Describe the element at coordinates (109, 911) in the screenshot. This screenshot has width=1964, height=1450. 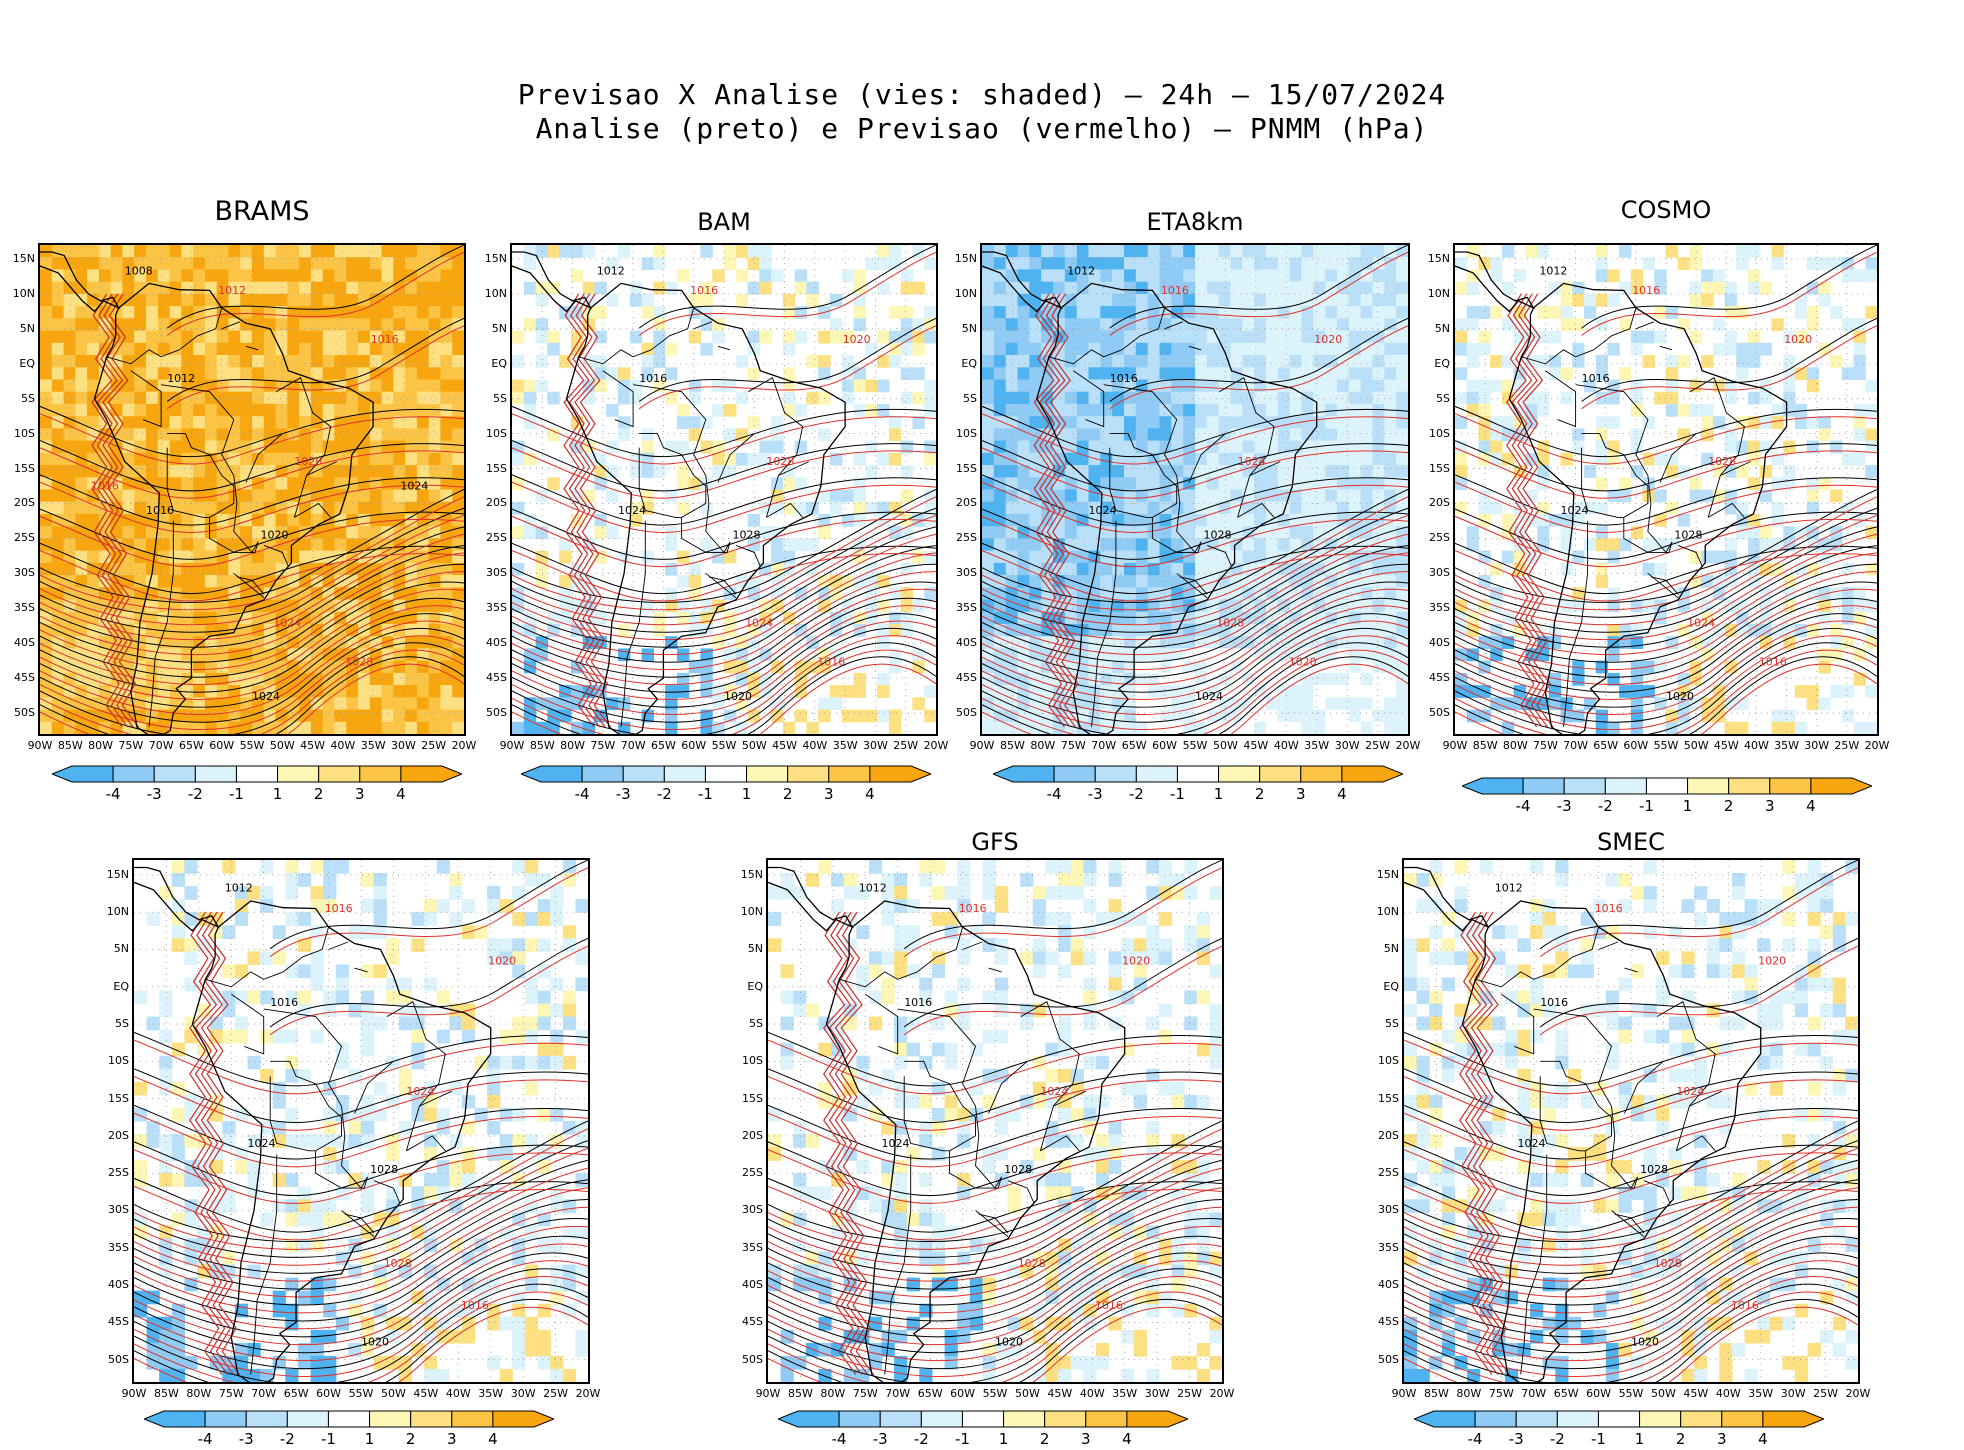
I see `lat-tick-label: 10N` at that location.